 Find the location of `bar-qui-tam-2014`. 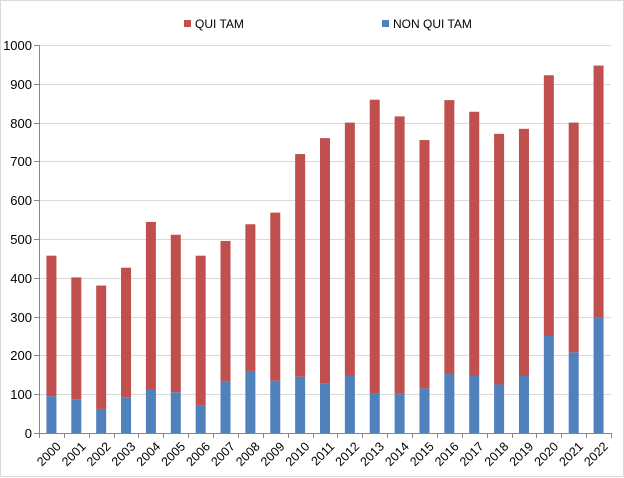

bar-qui-tam-2014 is located at coordinates (399, 255).